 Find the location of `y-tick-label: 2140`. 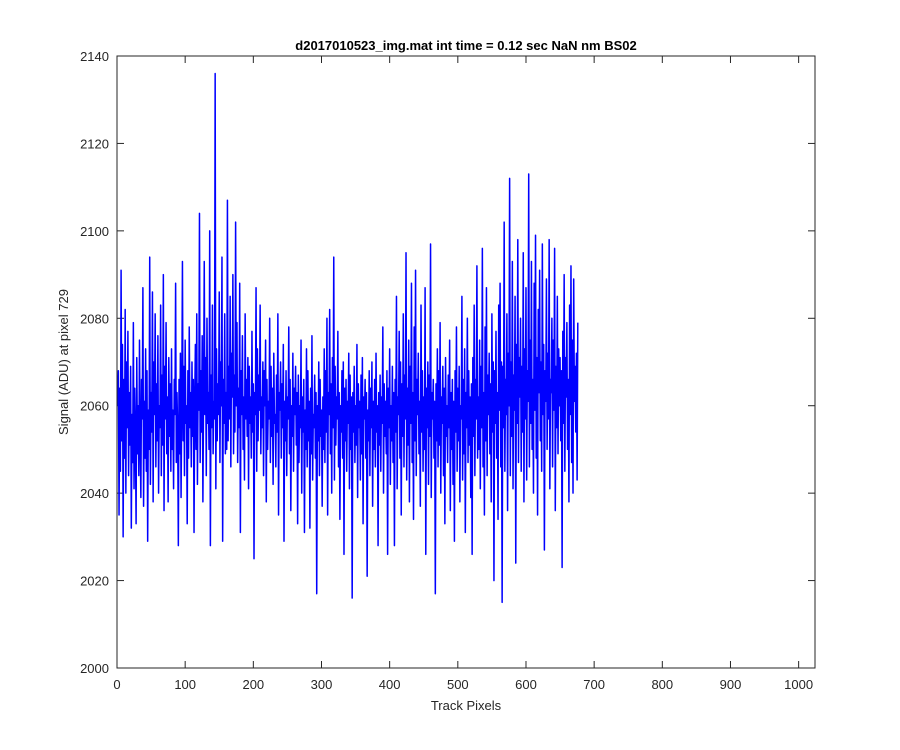

y-tick-label: 2140 is located at coordinates (94, 56).